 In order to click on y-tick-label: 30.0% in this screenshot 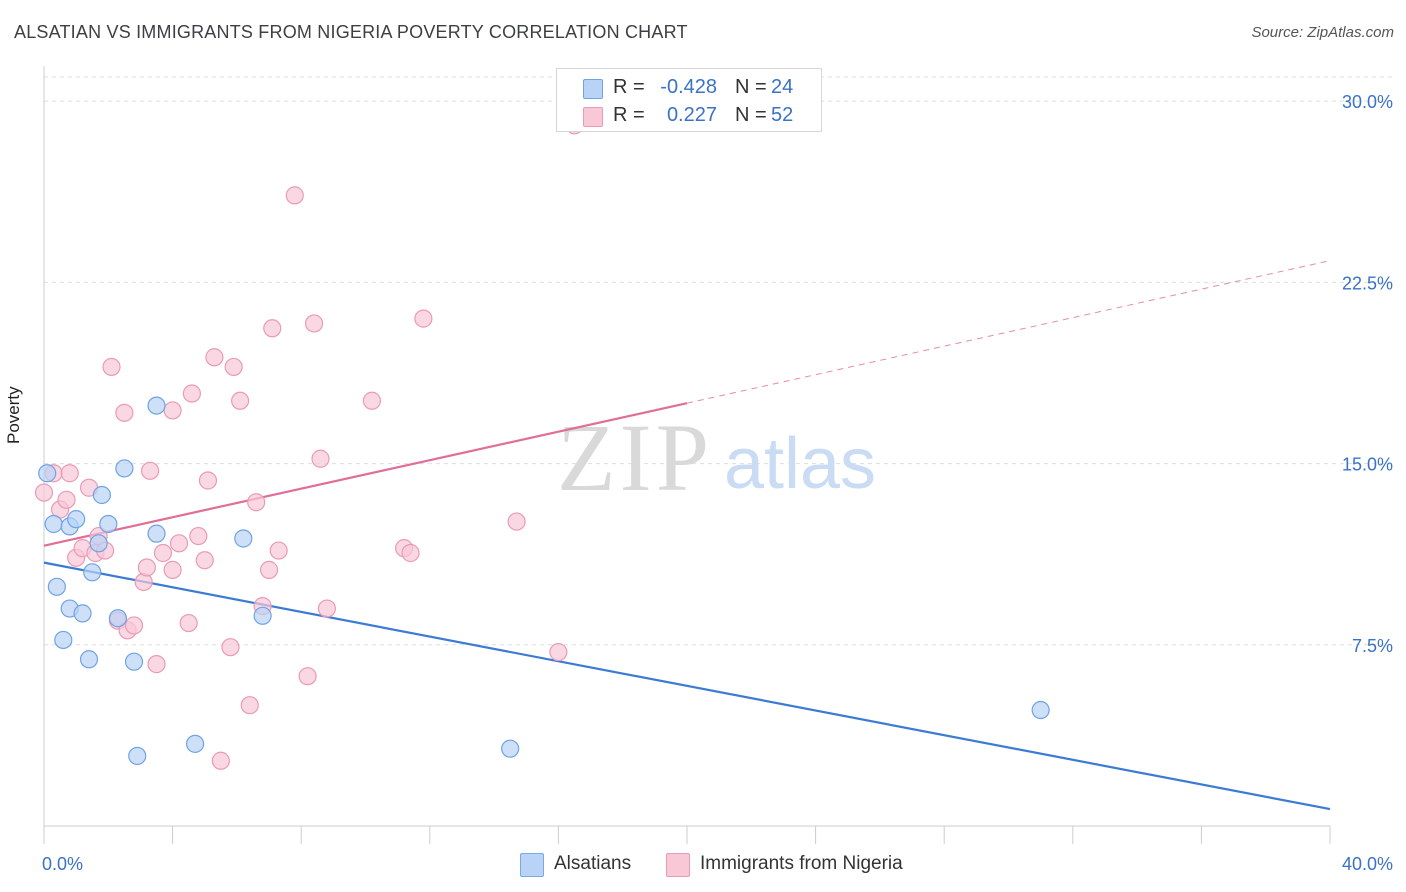, I will do `click(1367, 102)`.